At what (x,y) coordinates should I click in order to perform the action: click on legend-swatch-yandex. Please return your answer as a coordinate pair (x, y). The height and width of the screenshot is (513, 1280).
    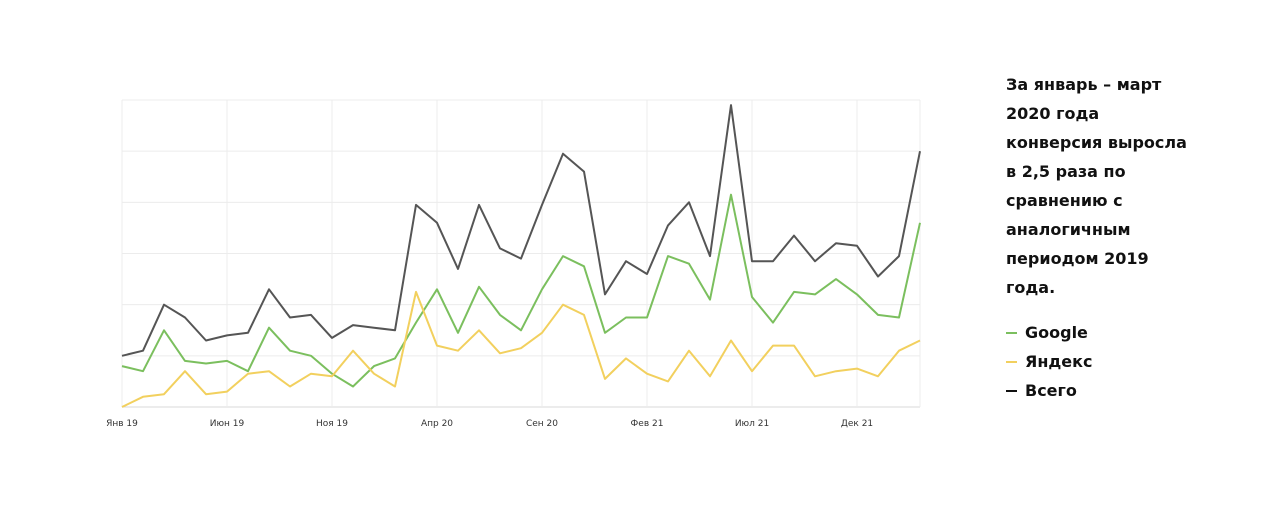
    Looking at the image, I should click on (1011, 361).